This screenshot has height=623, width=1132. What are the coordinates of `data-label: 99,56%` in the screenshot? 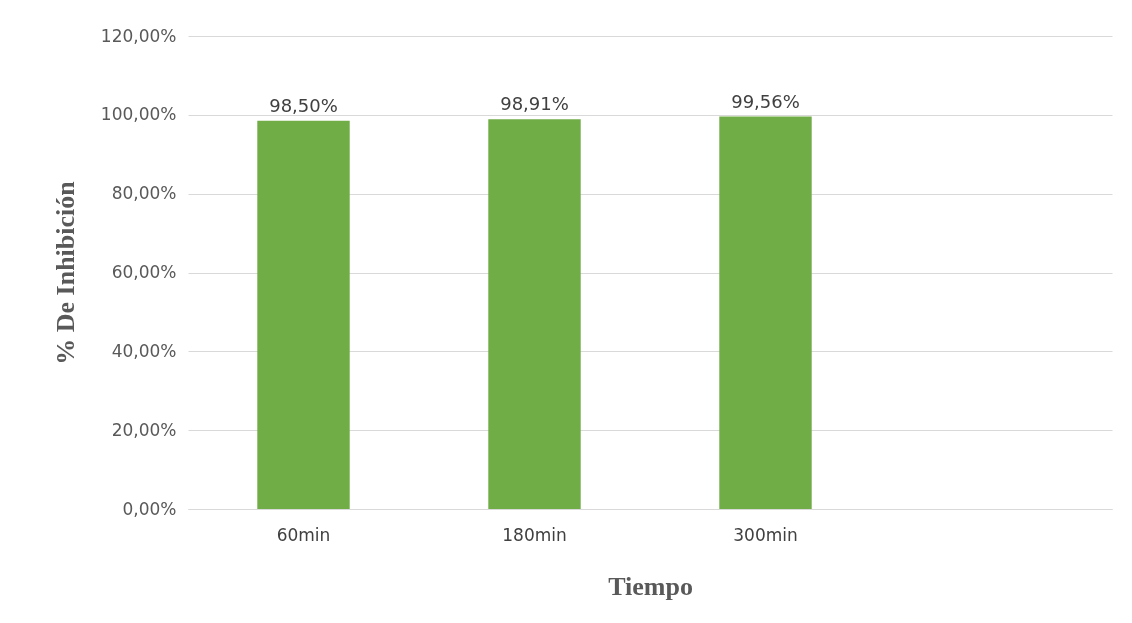 It's located at (765, 101).